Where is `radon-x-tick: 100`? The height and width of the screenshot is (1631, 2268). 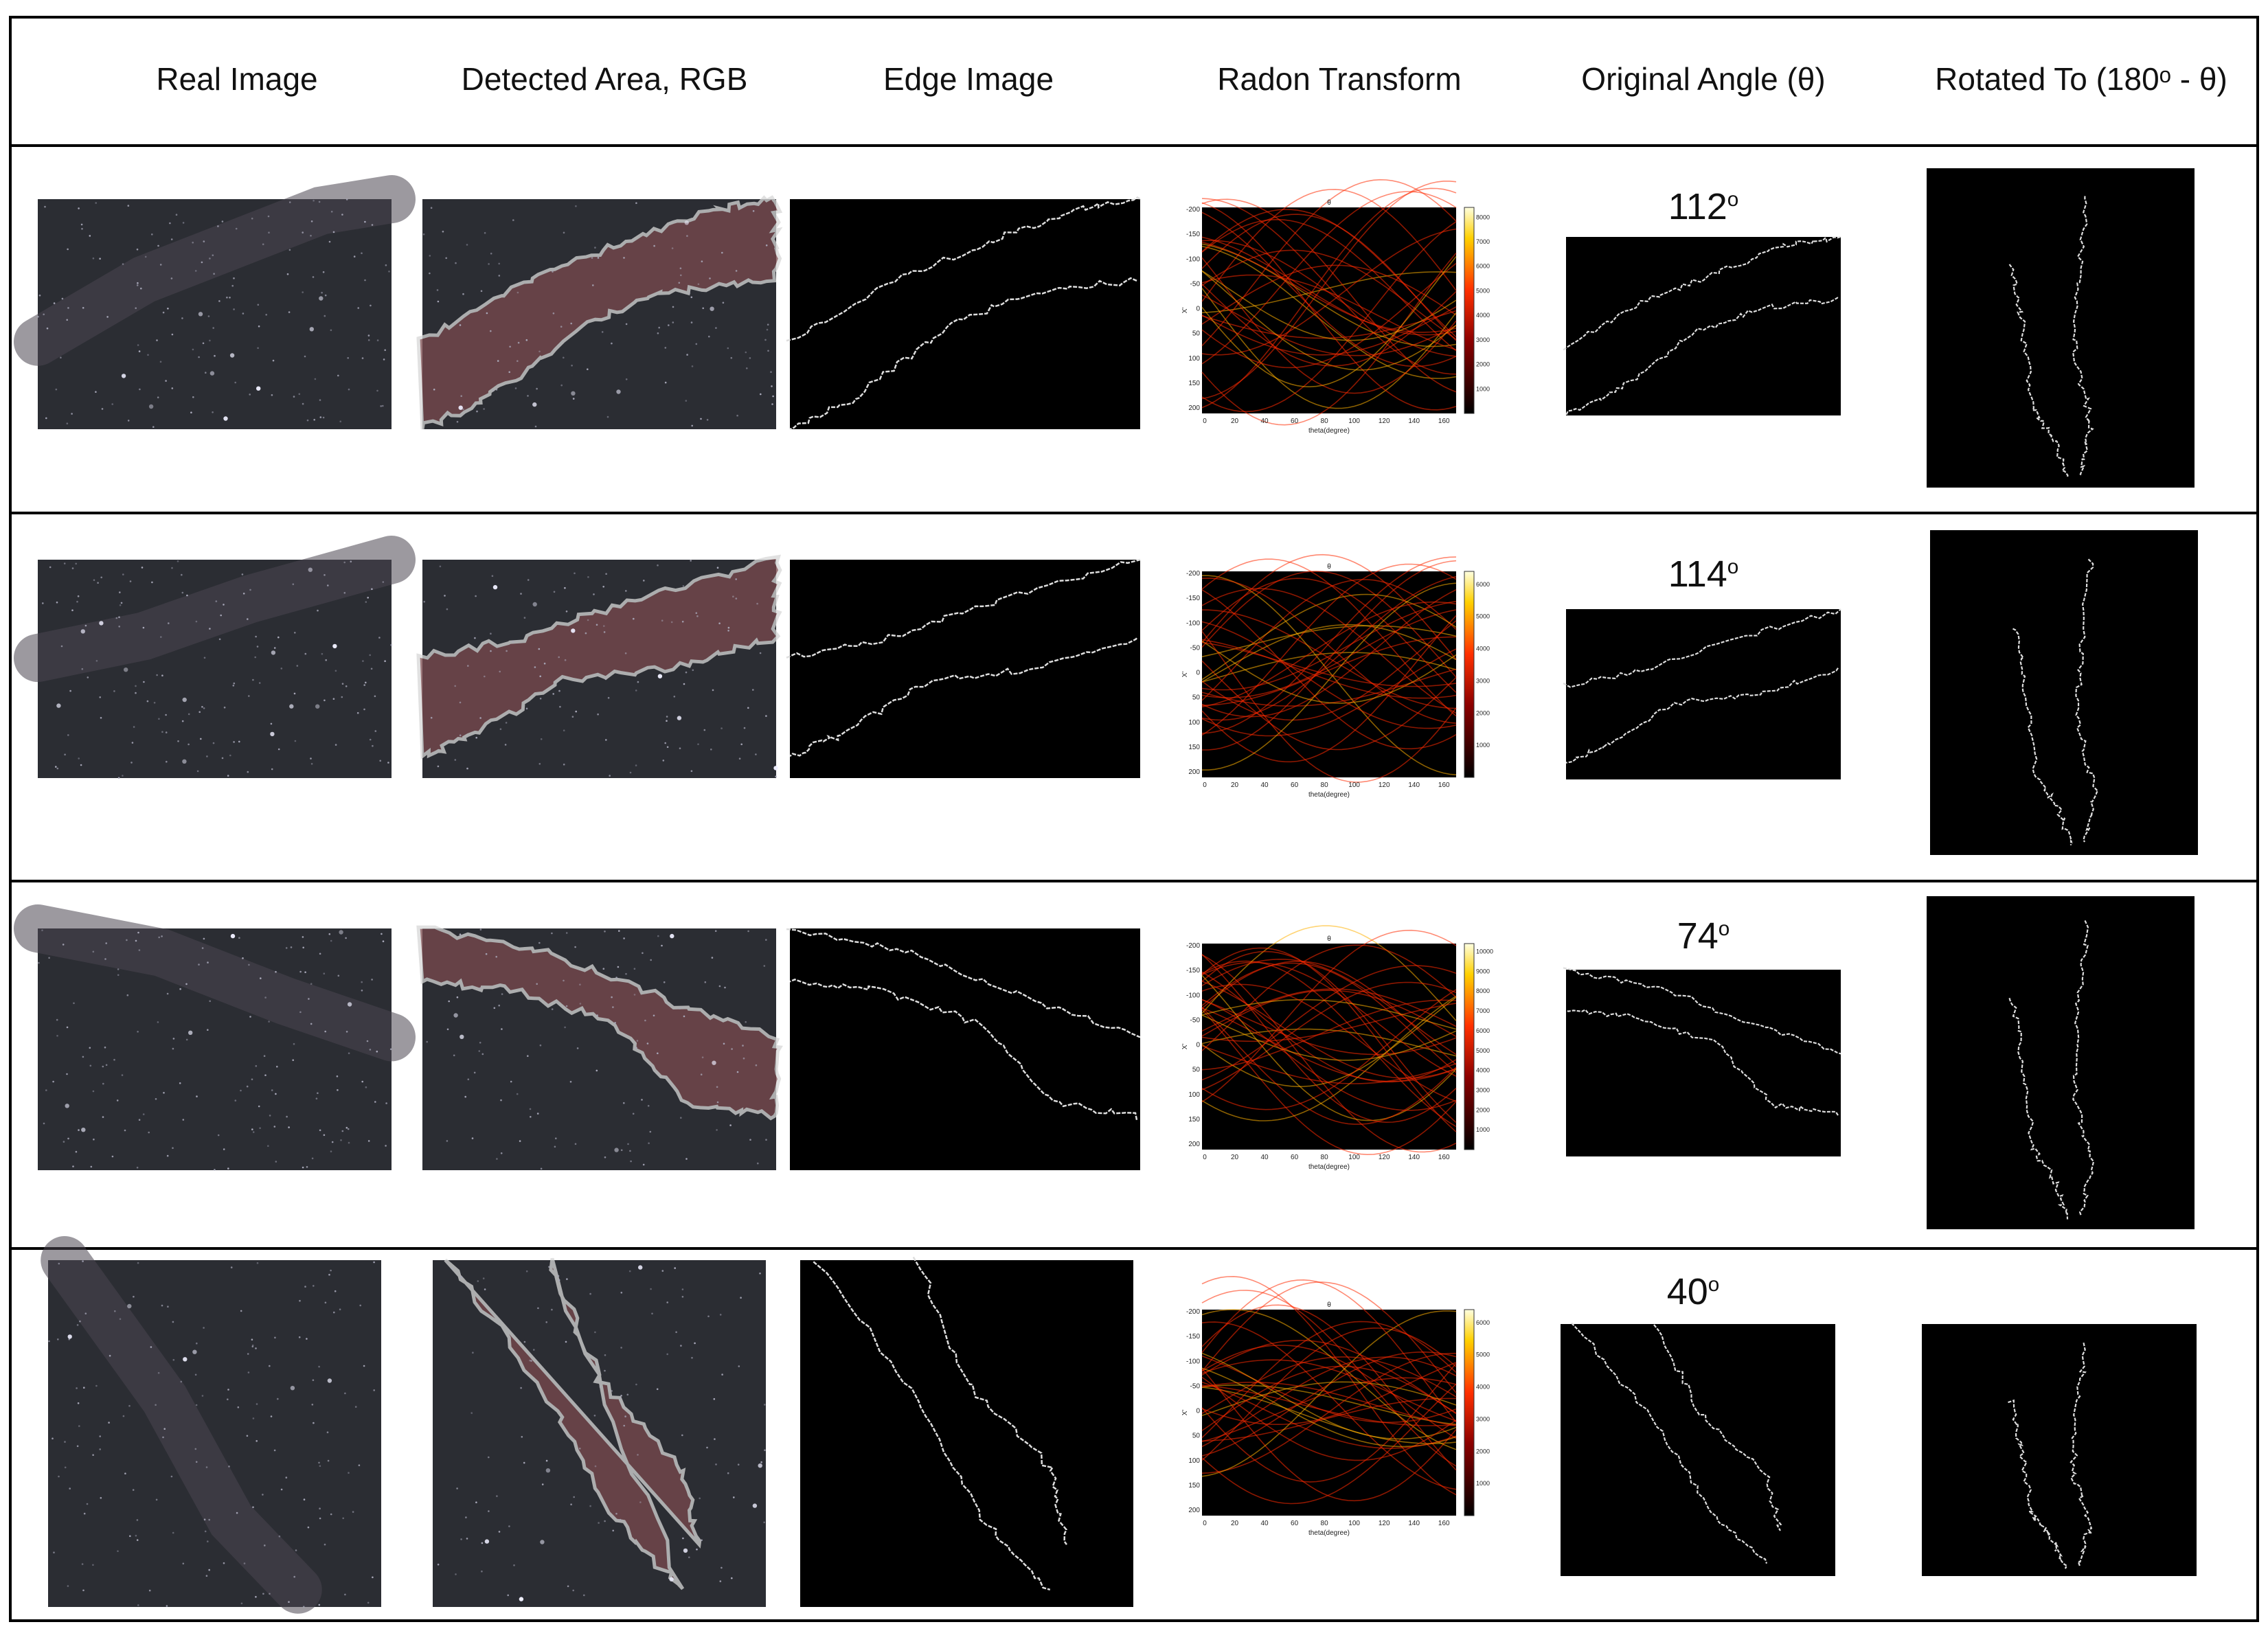 radon-x-tick: 100 is located at coordinates (1354, 786).